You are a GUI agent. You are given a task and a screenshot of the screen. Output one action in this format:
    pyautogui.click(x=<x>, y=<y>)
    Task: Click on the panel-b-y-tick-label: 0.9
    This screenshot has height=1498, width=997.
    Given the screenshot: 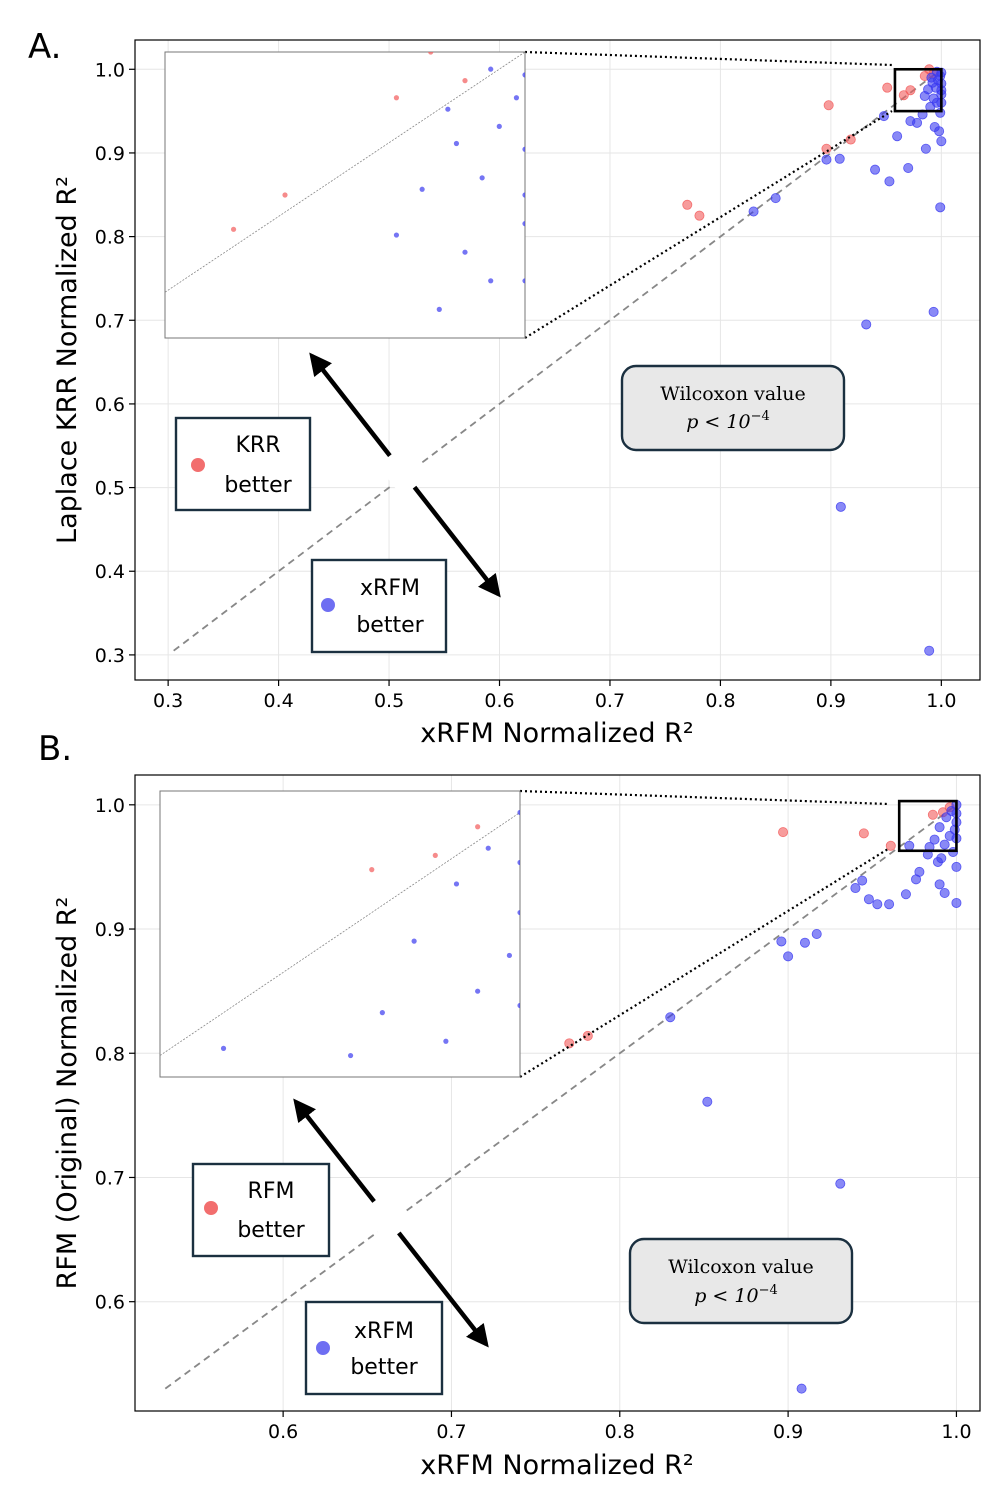 What is the action you would take?
    pyautogui.click(x=110, y=930)
    